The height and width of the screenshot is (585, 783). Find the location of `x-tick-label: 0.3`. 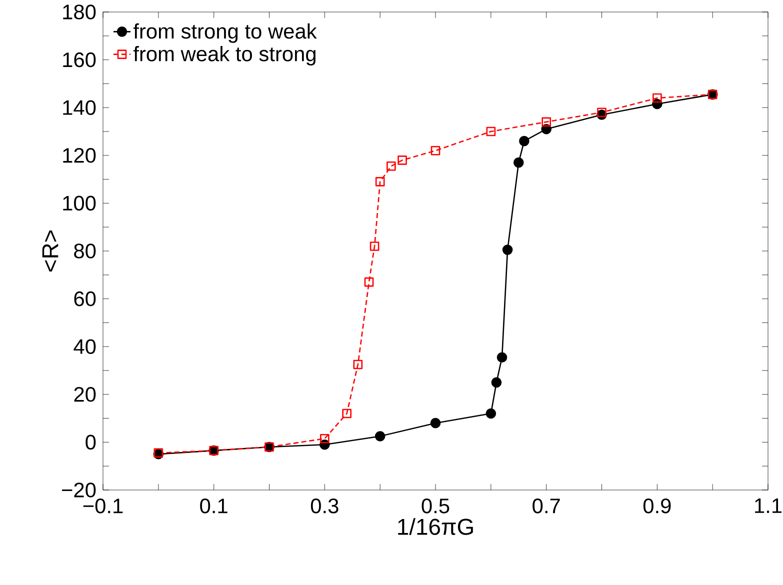

x-tick-label: 0.3 is located at coordinates (324, 506).